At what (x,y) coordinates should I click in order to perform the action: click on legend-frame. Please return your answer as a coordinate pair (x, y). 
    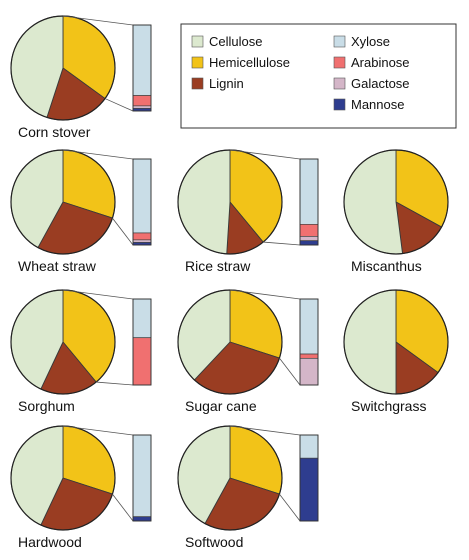
    Looking at the image, I should click on (318, 76).